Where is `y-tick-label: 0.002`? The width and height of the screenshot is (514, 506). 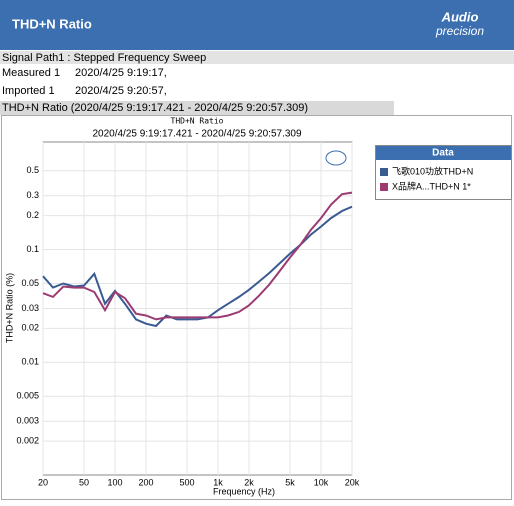 y-tick-label: 0.002 is located at coordinates (27, 440).